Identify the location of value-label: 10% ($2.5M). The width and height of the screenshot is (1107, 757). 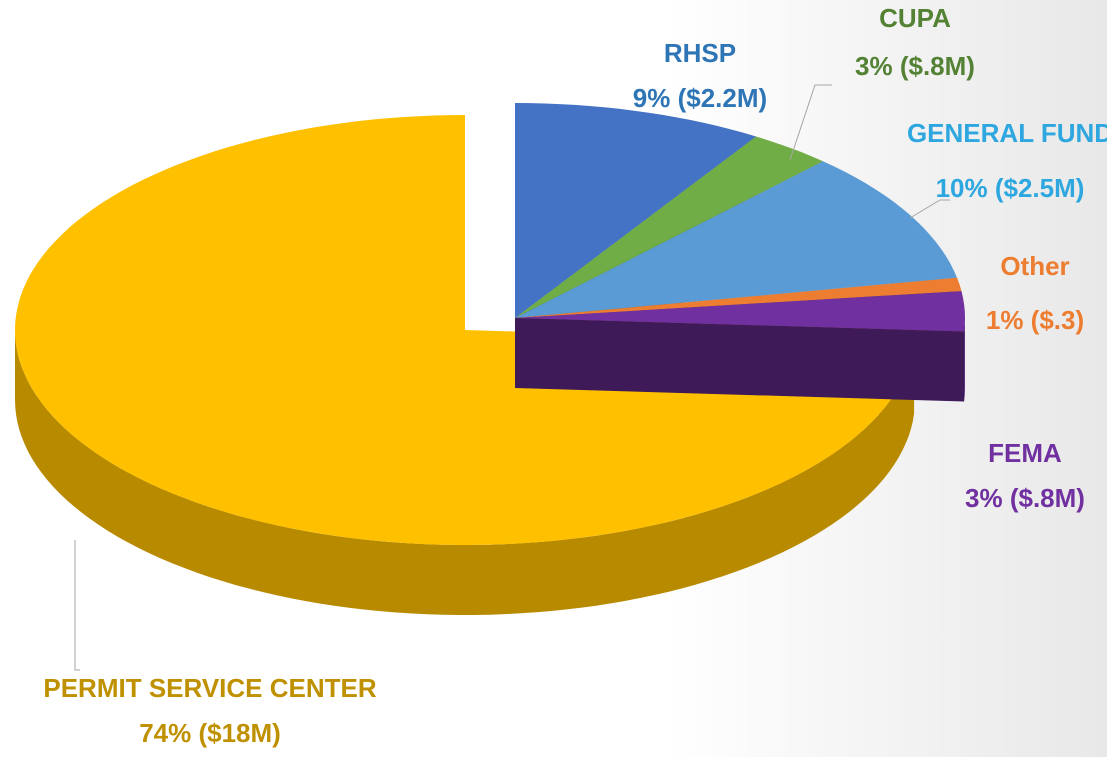
(1010, 188).